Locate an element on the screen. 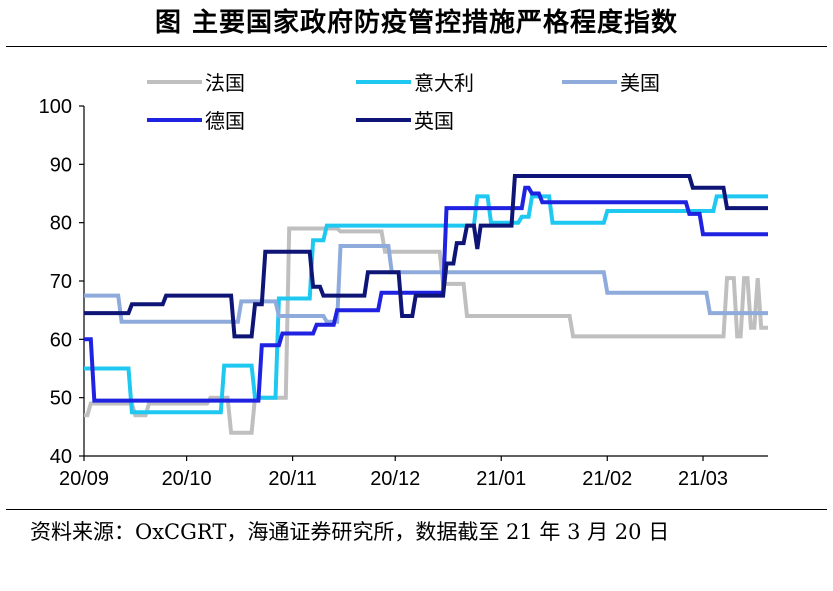 This screenshot has height=591, width=833. x-tick-label: 21/01 is located at coordinates (501, 479).